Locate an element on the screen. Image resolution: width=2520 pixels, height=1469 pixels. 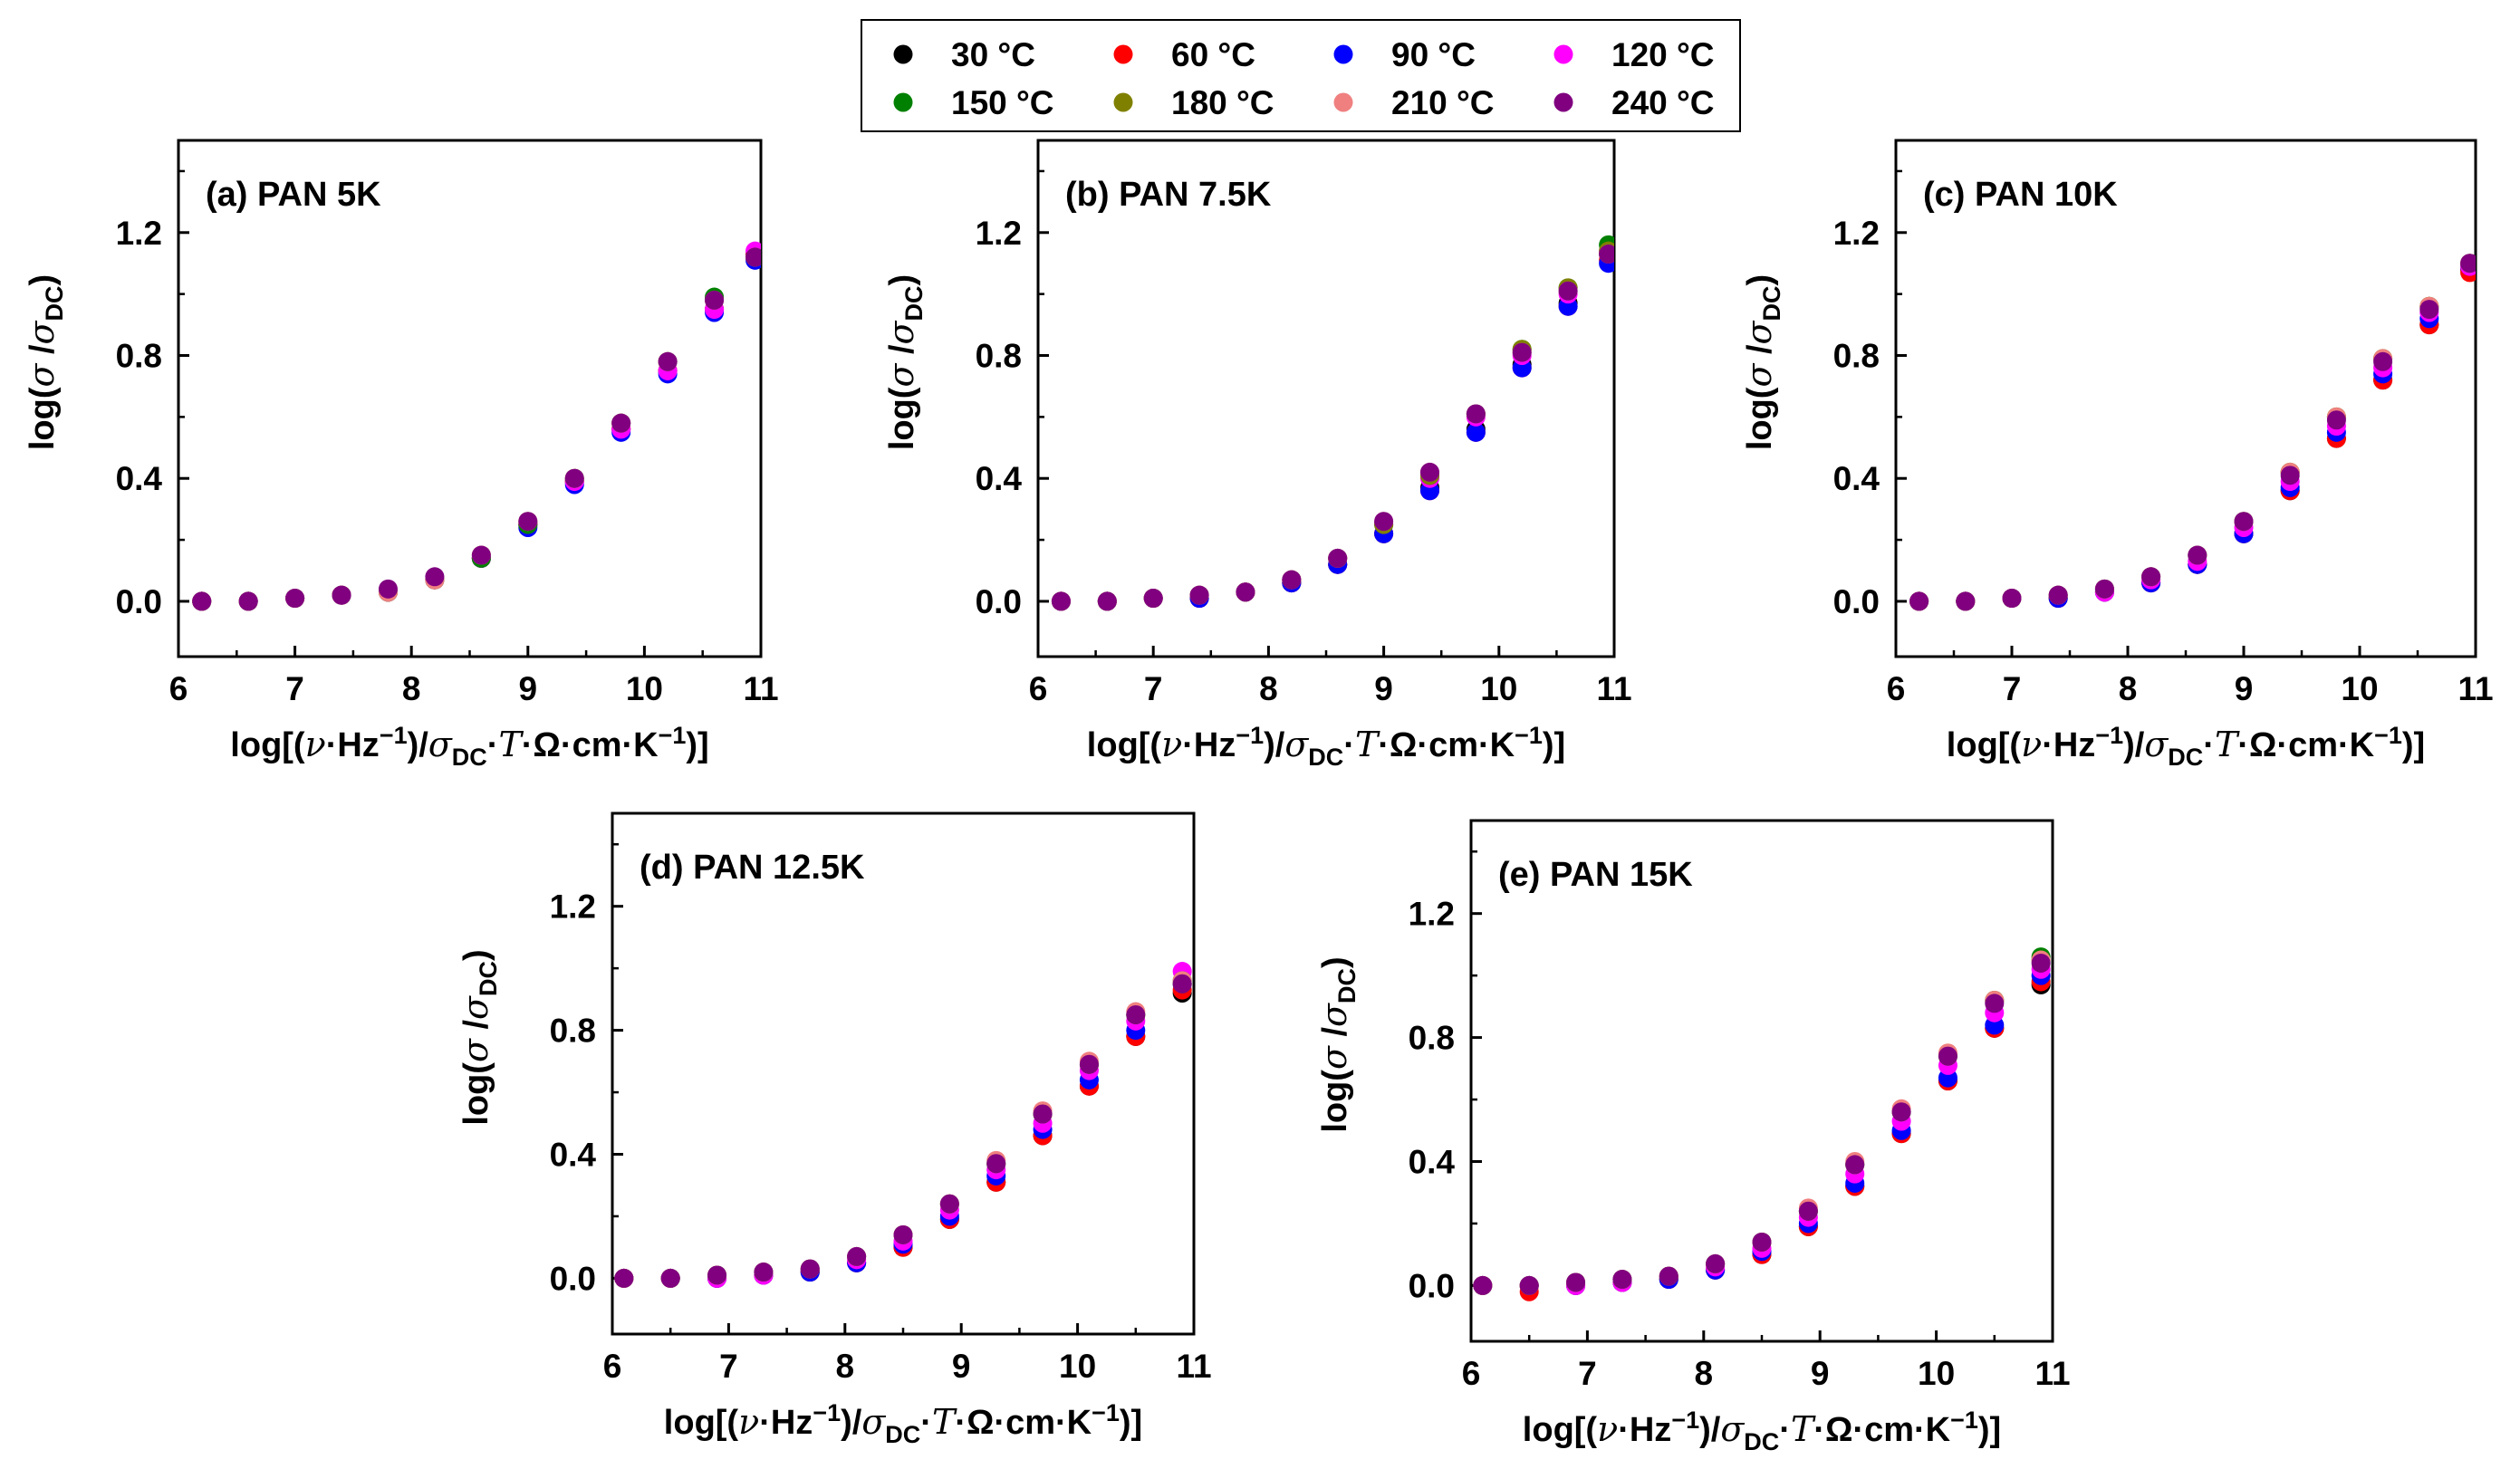
panel-title: (e) PAN 15K is located at coordinates (1595, 875).